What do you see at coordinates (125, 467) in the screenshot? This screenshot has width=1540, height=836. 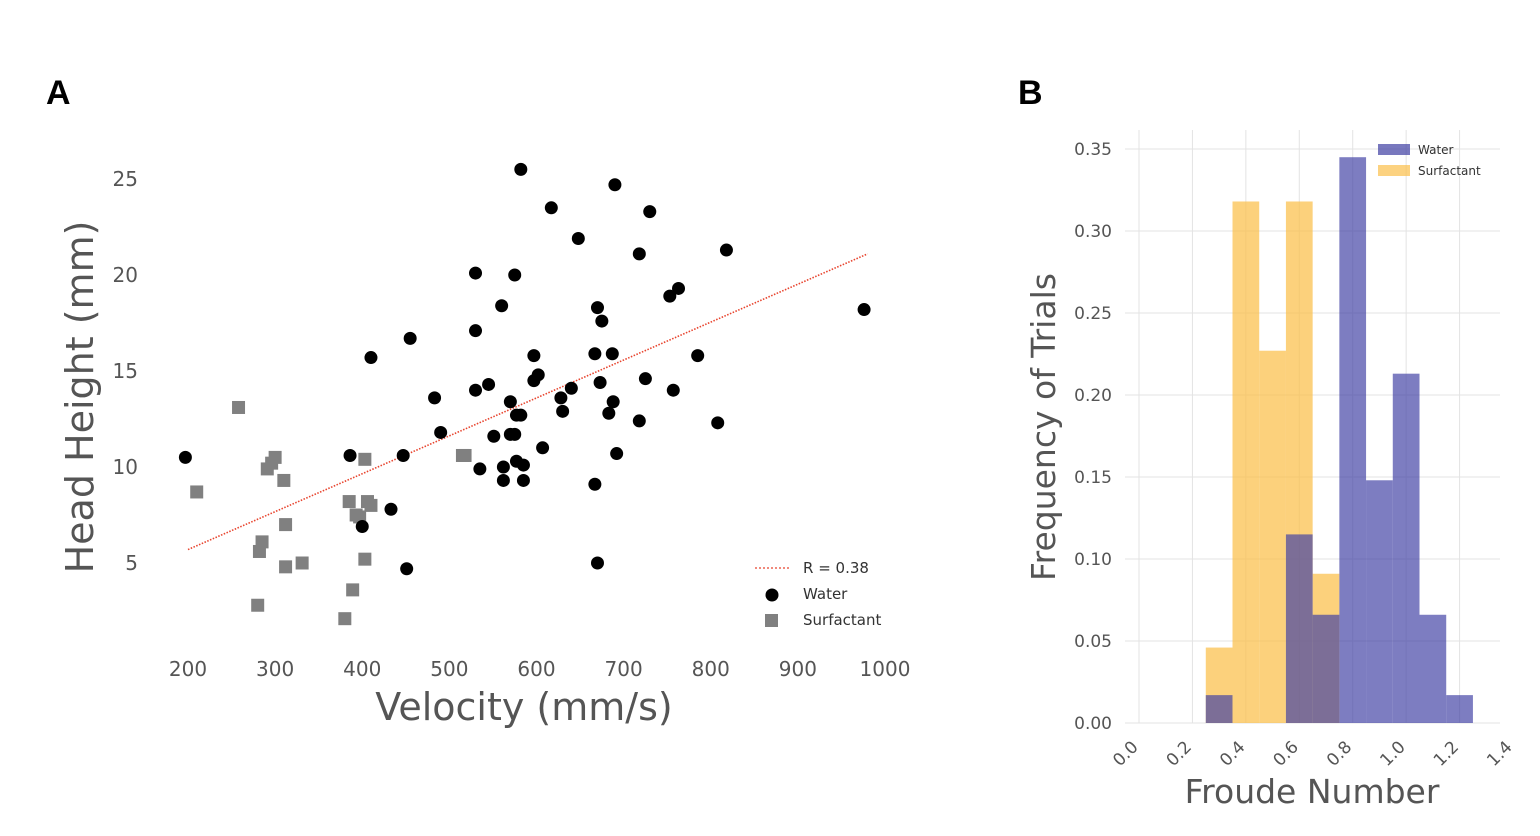 I see `y-tick-label: 10` at bounding box center [125, 467].